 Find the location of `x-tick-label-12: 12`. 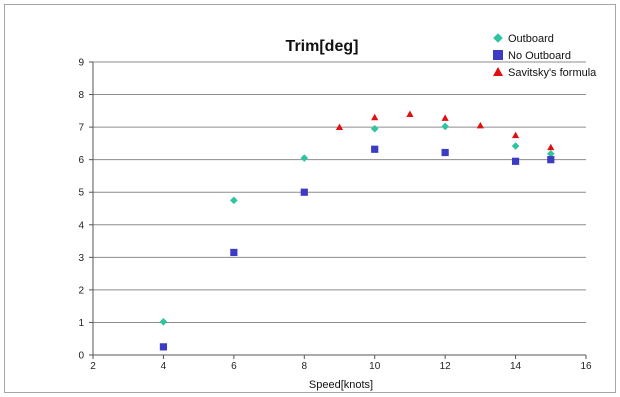

x-tick-label-12: 12 is located at coordinates (446, 366).